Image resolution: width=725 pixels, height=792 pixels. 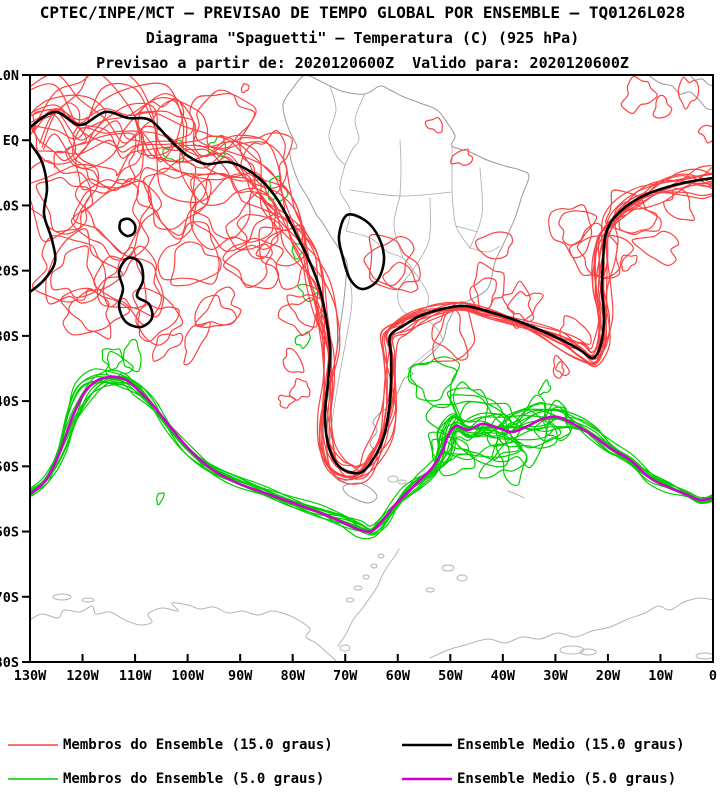 I want to click on legend-item: Ensemble Medio (5.0 graus), so click(x=539, y=779).